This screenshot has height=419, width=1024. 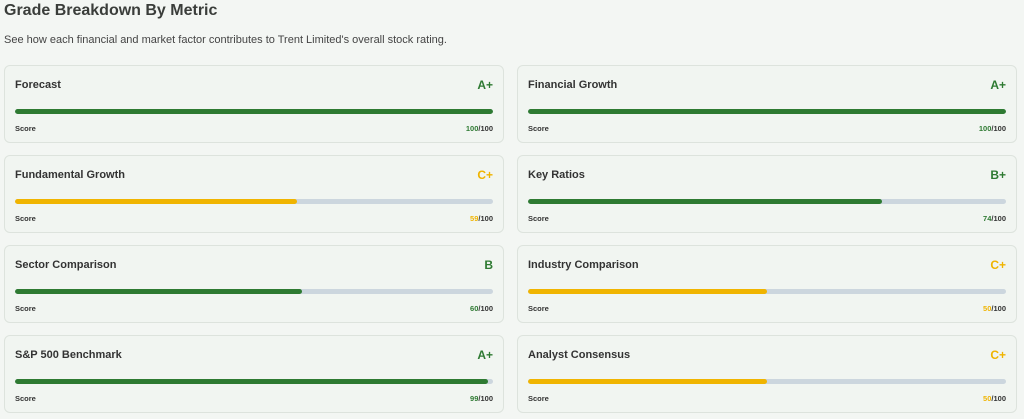 What do you see at coordinates (254, 104) in the screenshot?
I see `metric-card: Forecast A+ Score 100/100` at bounding box center [254, 104].